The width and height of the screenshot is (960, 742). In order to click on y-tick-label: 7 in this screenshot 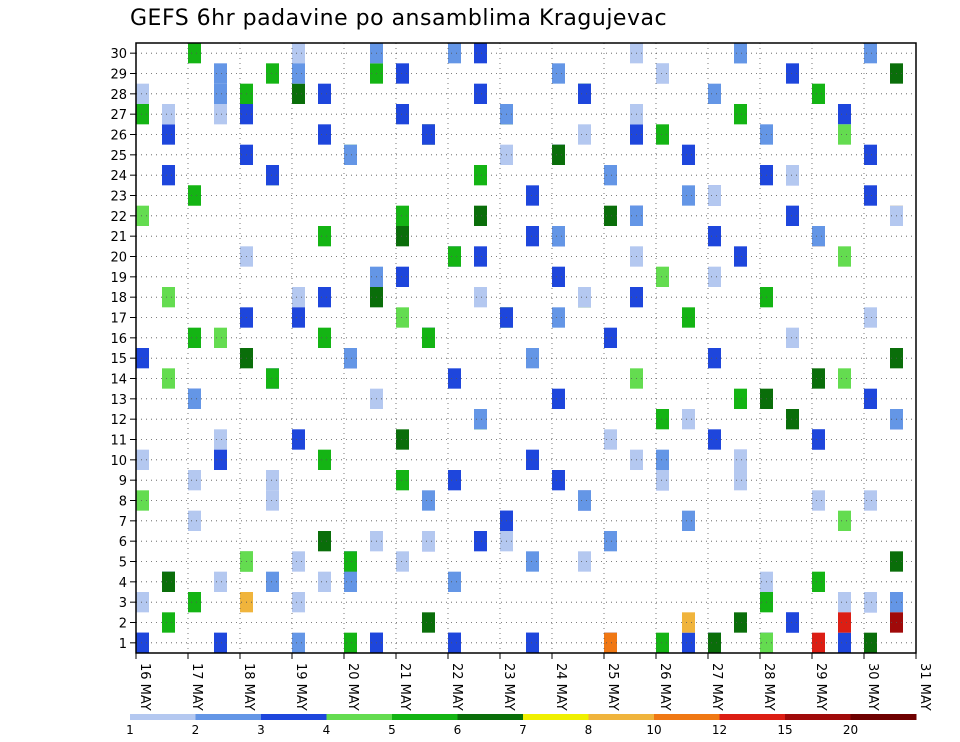, I will do `click(123, 522)`.